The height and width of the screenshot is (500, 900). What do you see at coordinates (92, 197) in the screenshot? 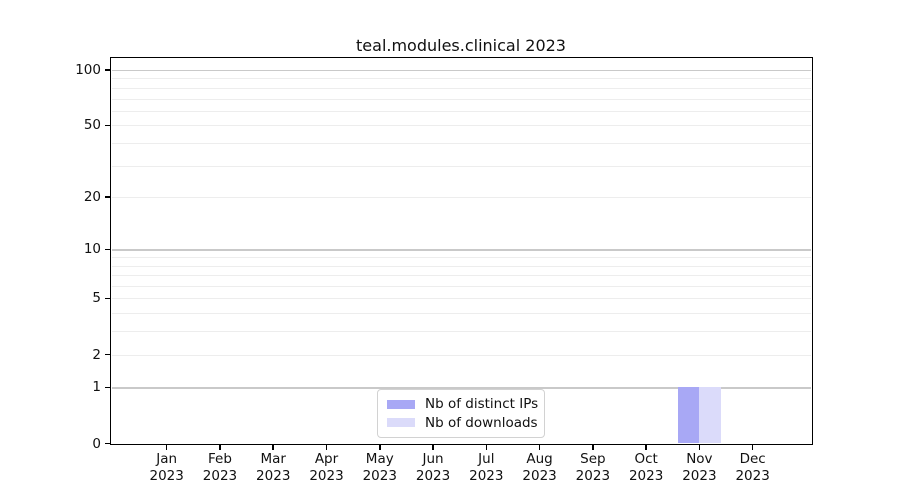
I see `y-tick-label: 20` at bounding box center [92, 197].